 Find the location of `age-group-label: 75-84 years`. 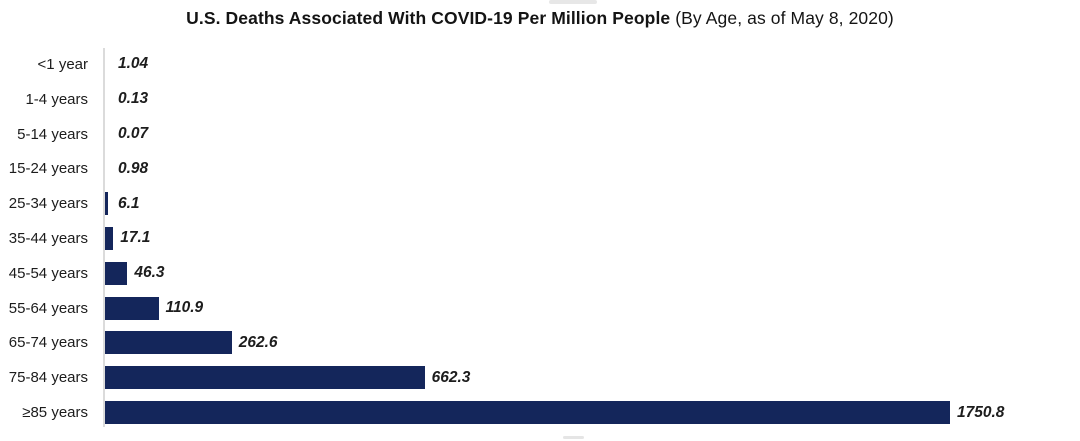

age-group-label: 75-84 years is located at coordinates (48, 378).